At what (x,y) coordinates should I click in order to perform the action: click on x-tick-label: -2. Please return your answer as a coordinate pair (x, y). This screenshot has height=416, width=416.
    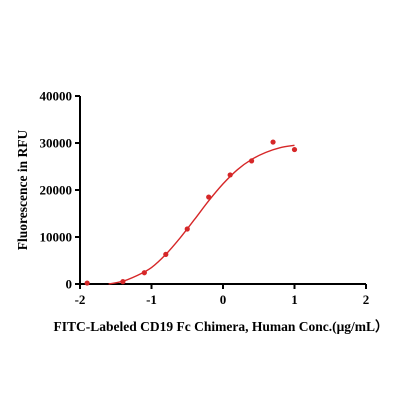
    Looking at the image, I should click on (80, 299).